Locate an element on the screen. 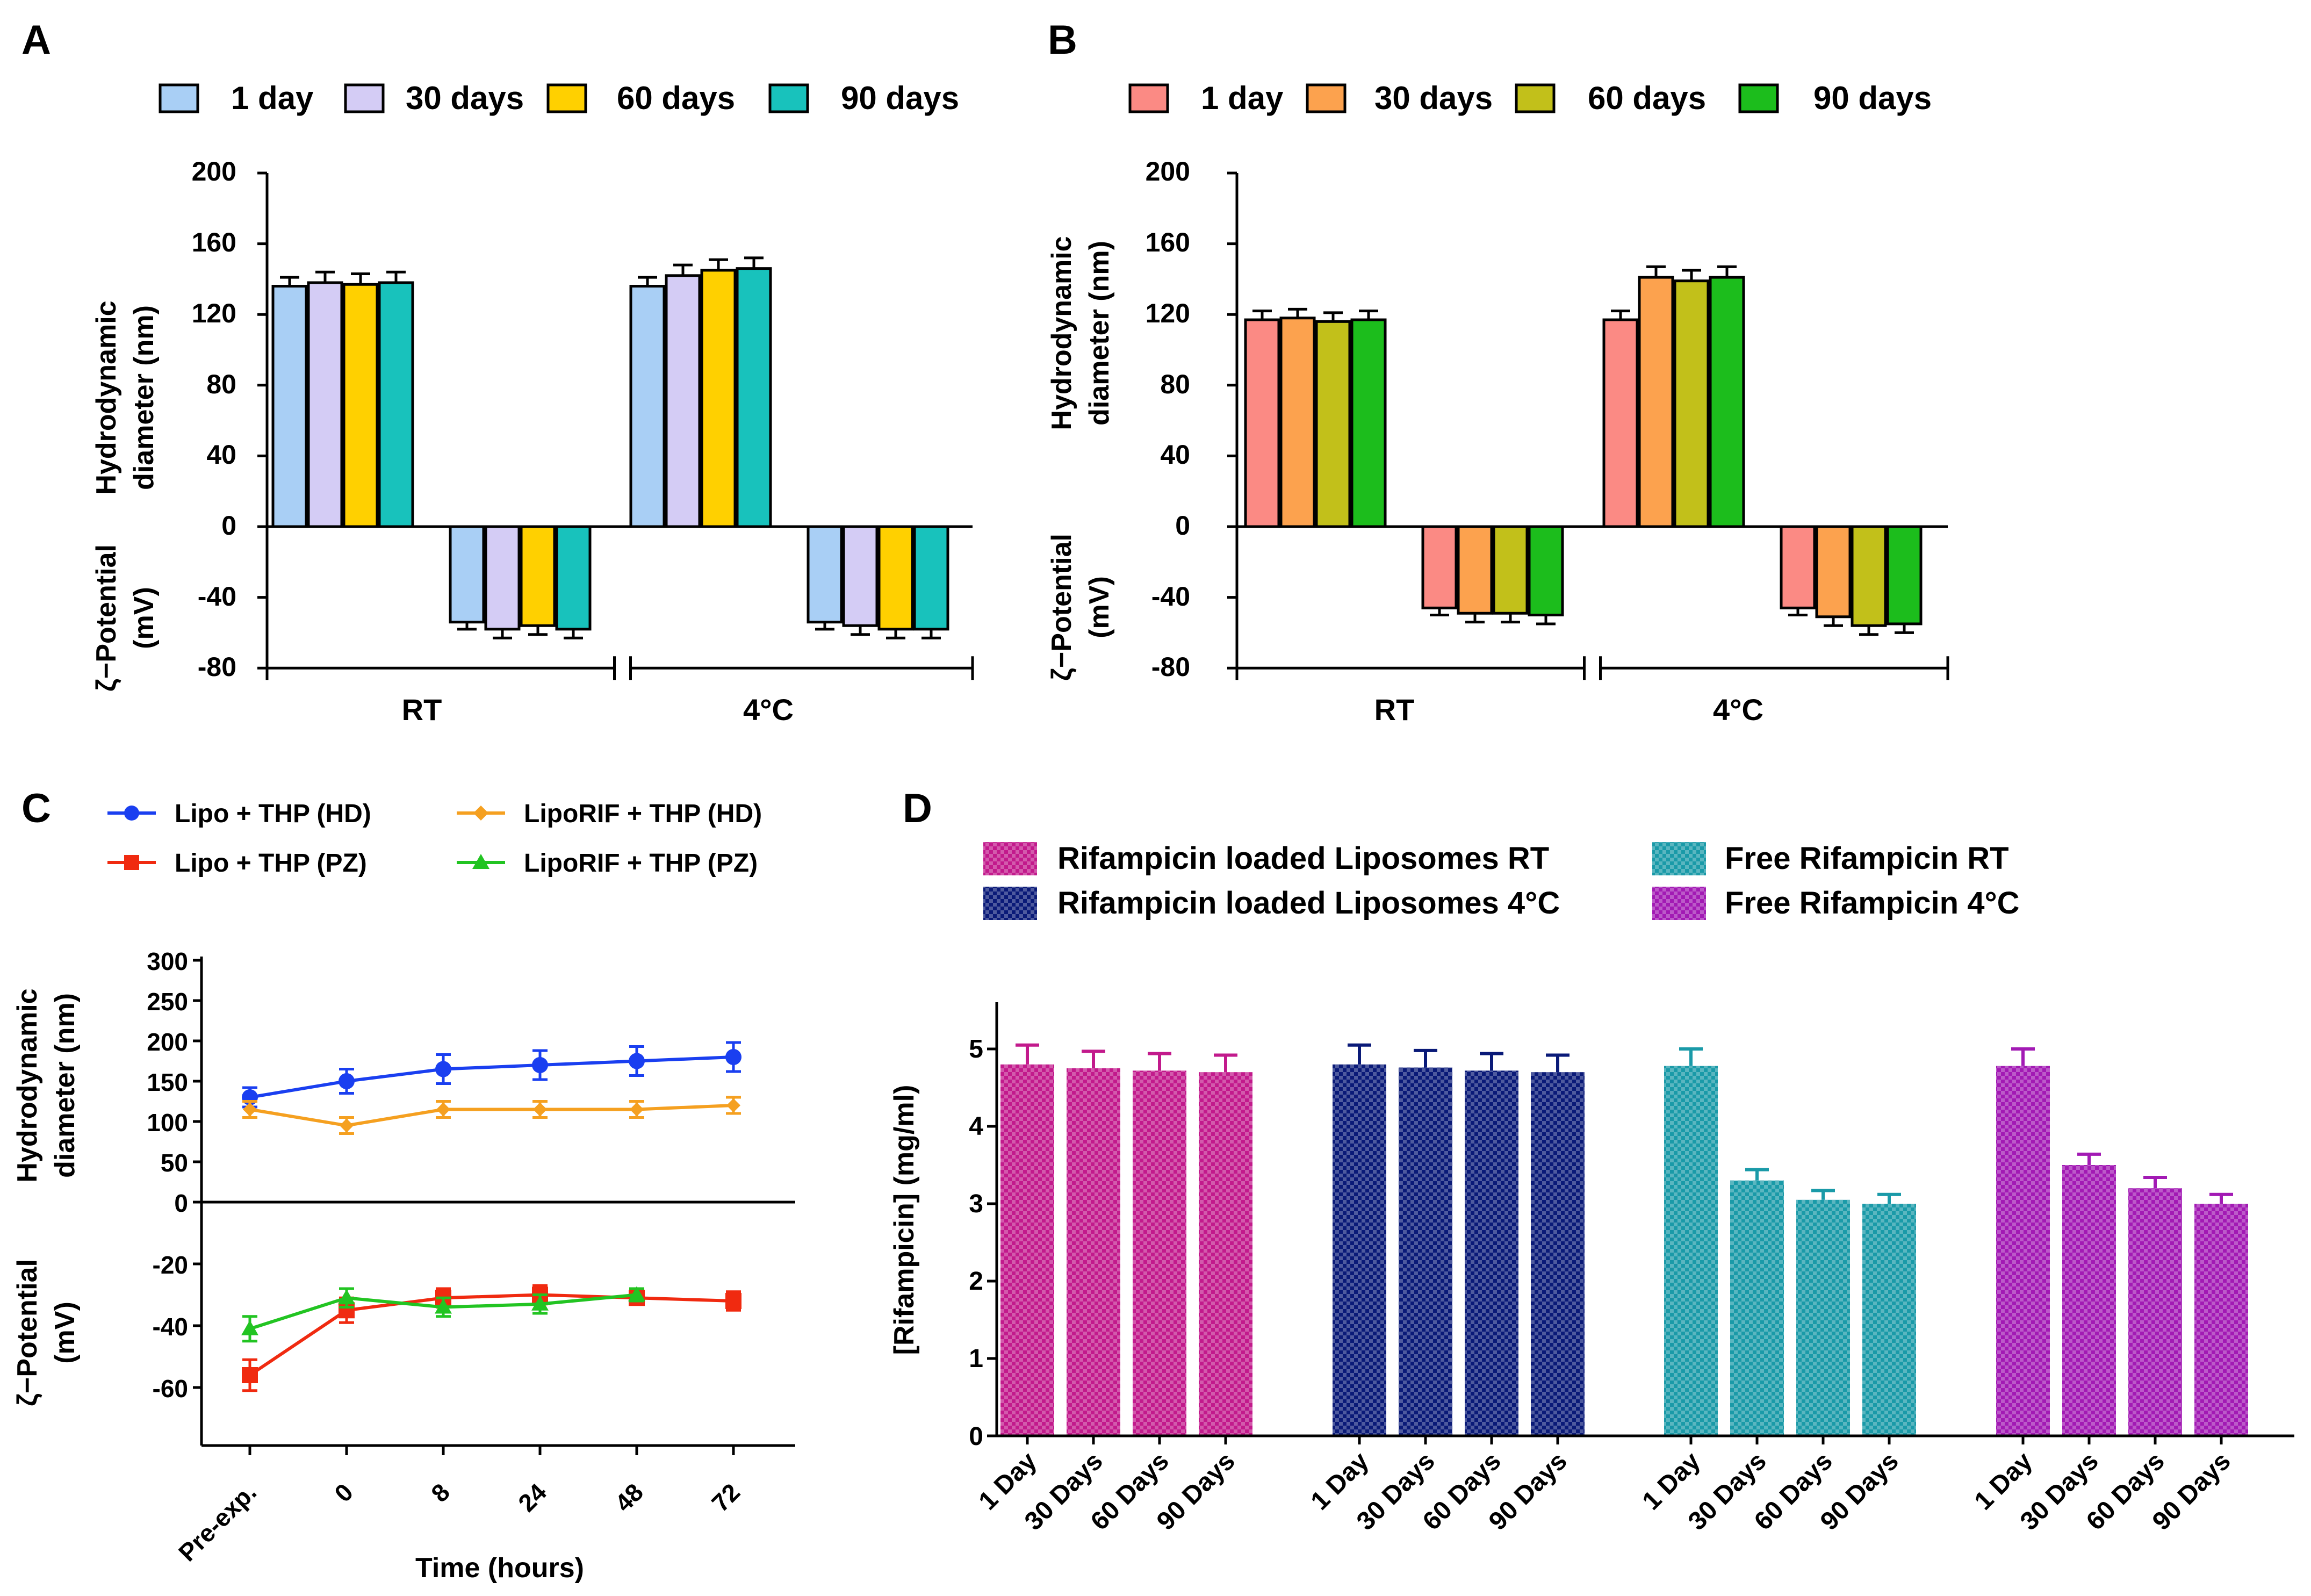 The image size is (2311, 1596). y-title-b-bottom-1: ζ−Potential is located at coordinates (1061, 607).